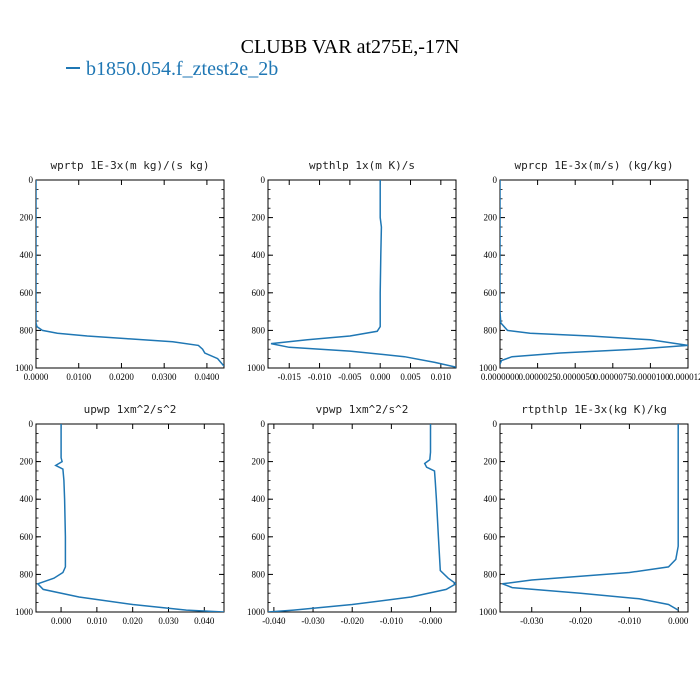 Image resolution: width=700 pixels, height=700 pixels. Describe the element at coordinates (121, 377) in the screenshot. I see `x-tick-label: 0.0200` at that location.